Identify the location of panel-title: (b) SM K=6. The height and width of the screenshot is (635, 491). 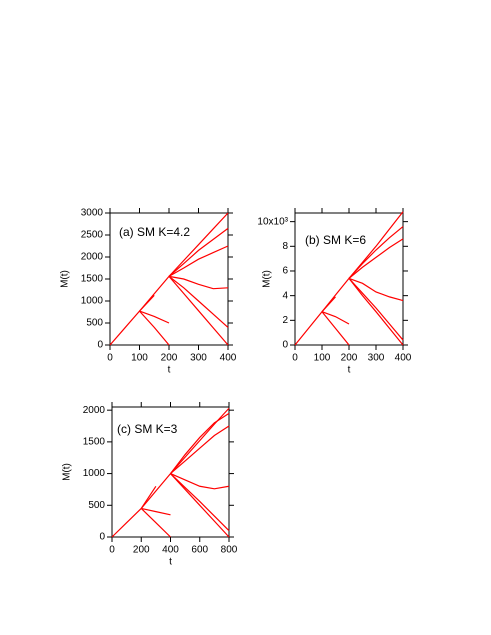
(335, 240).